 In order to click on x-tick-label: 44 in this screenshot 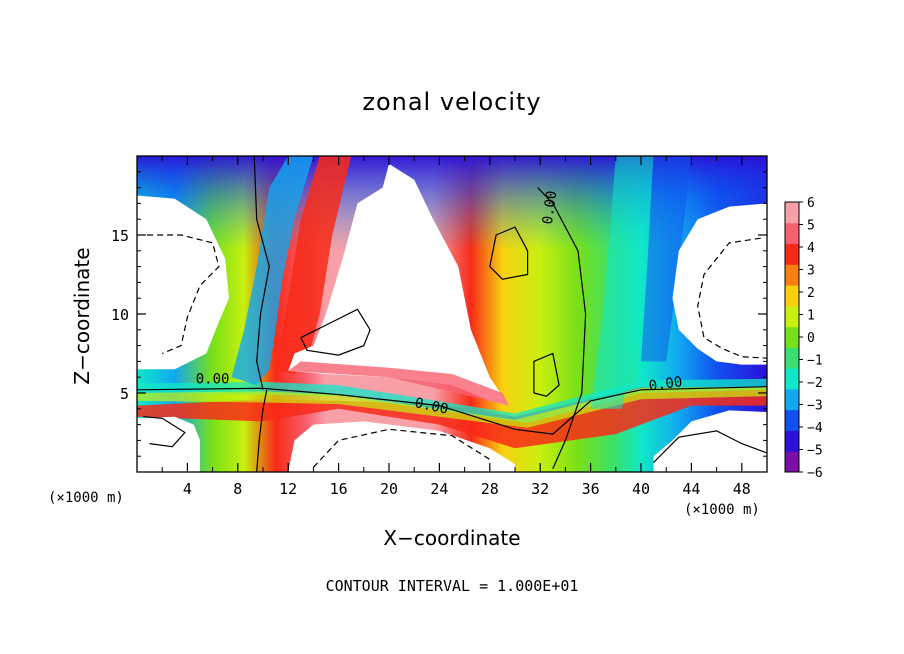, I will do `click(691, 489)`.